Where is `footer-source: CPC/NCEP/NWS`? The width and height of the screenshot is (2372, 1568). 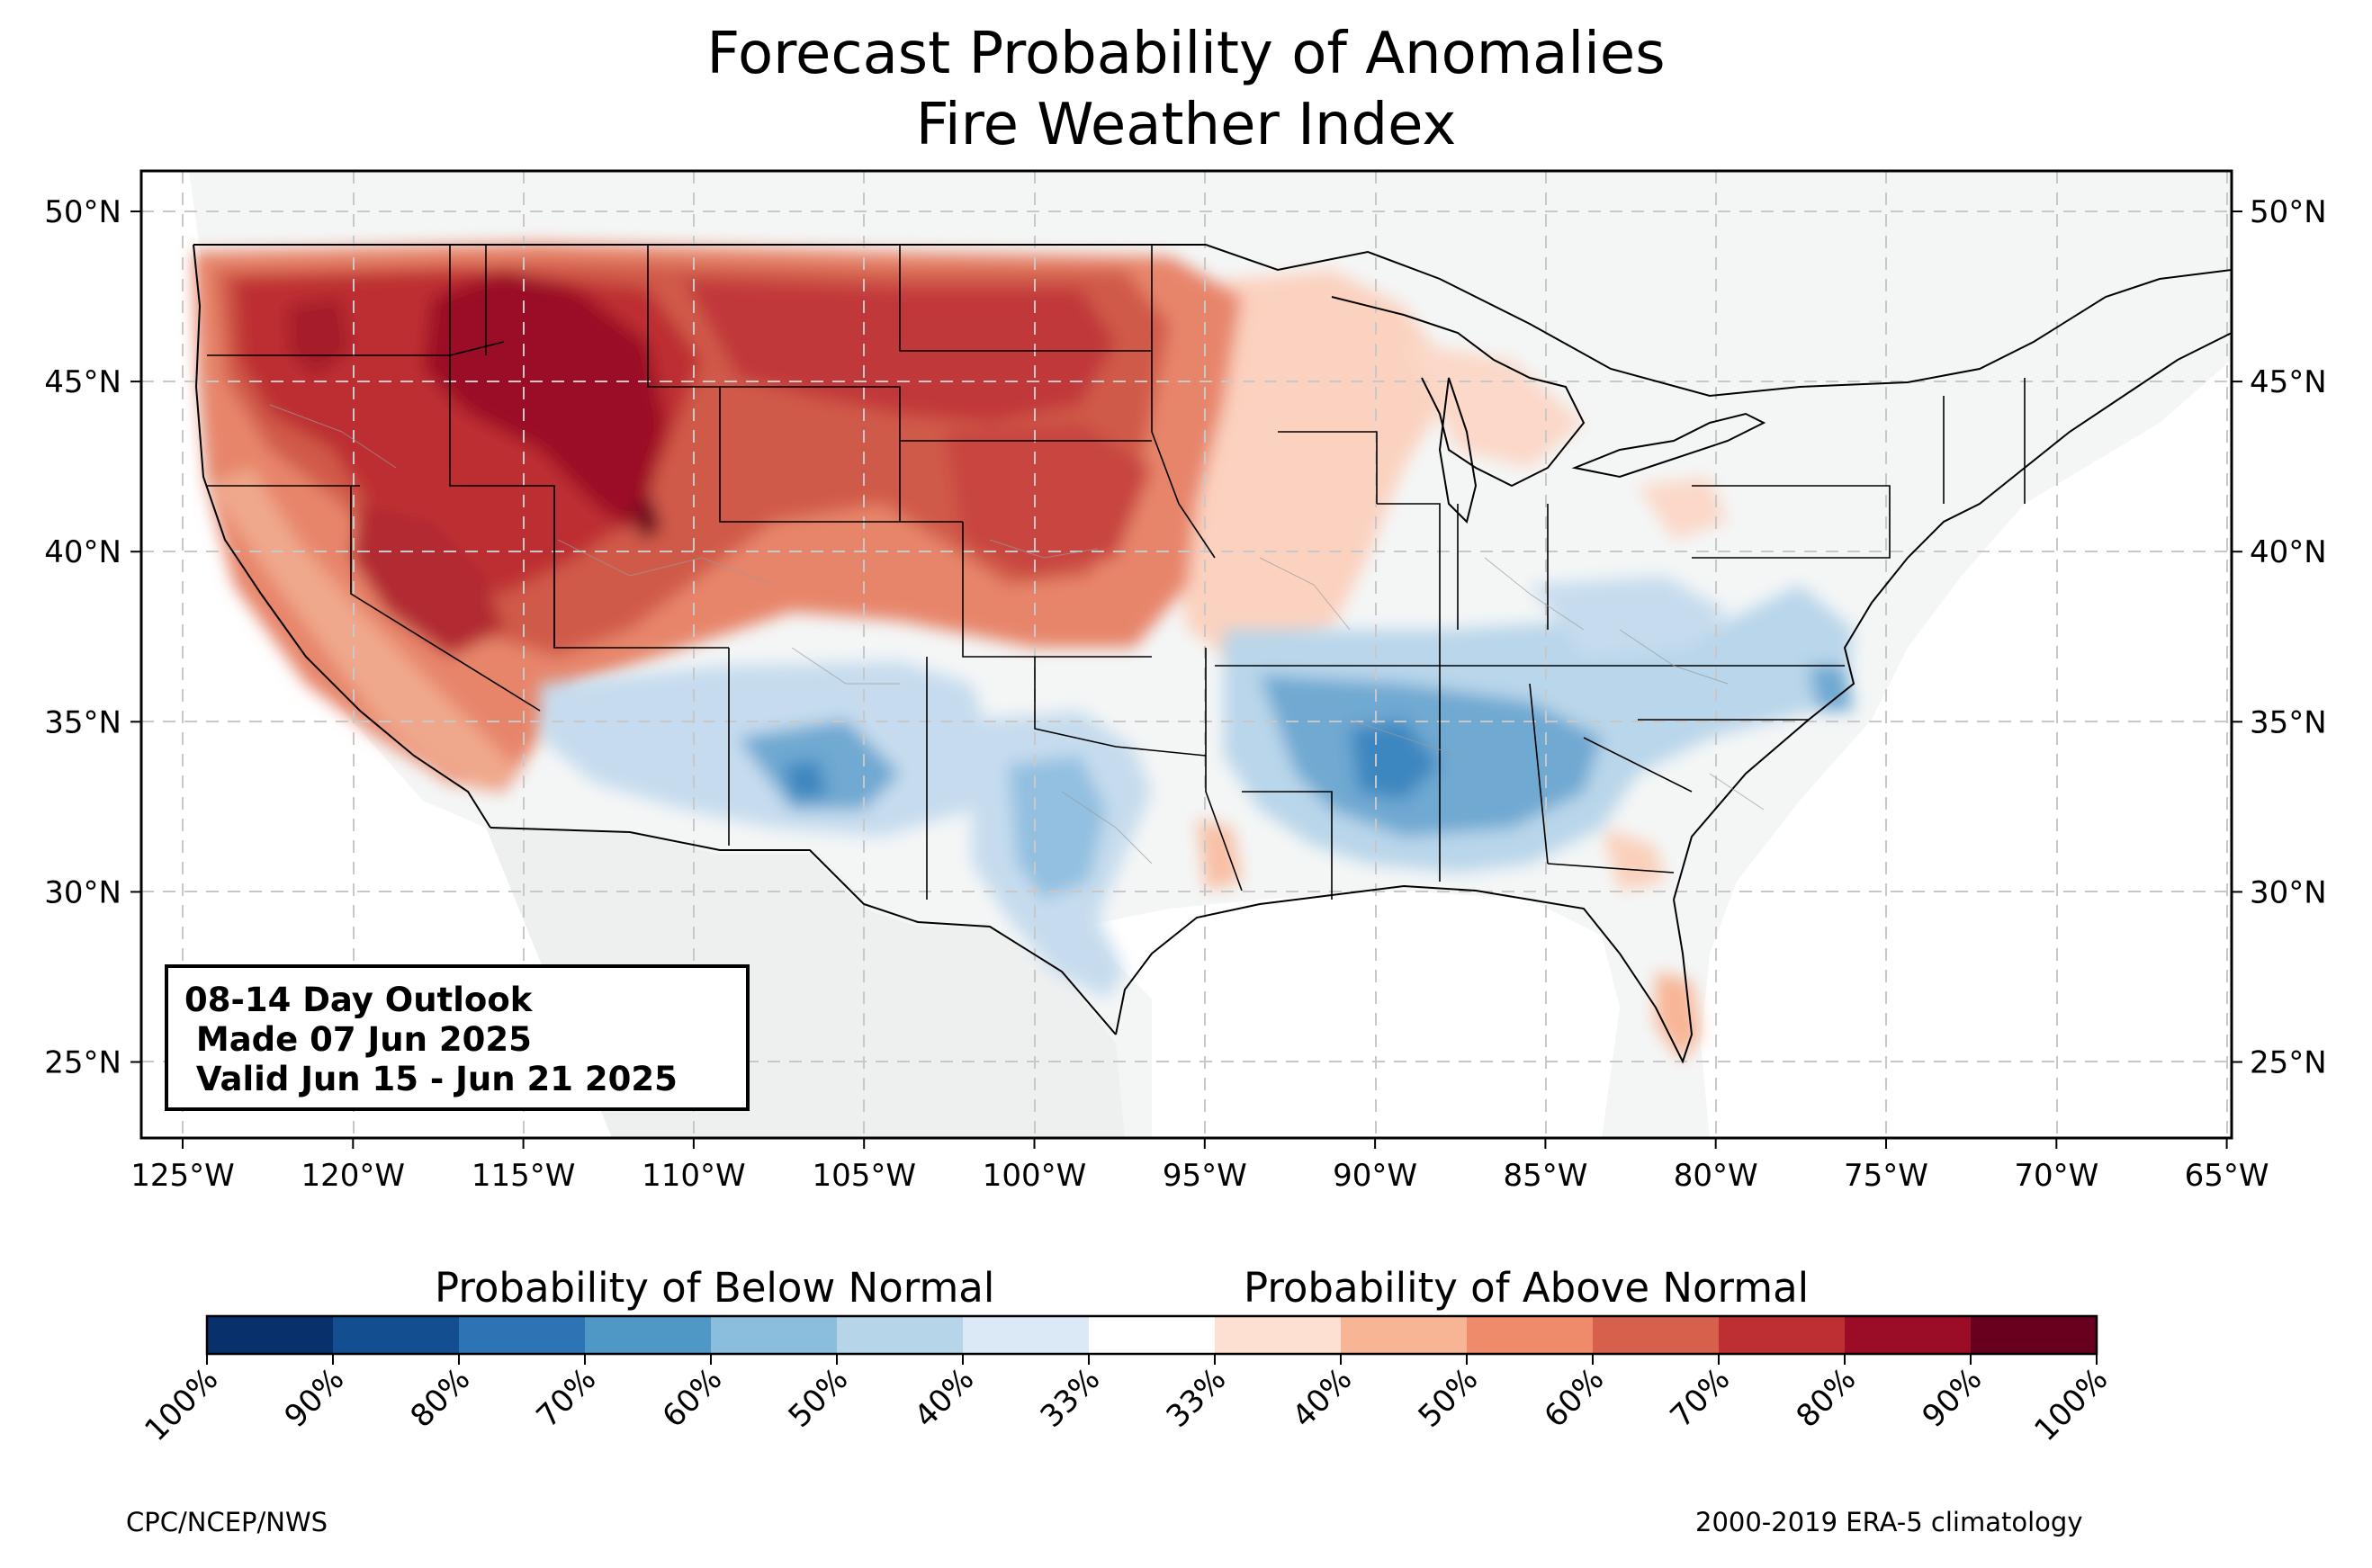 footer-source: CPC/NCEP/NWS is located at coordinates (227, 1522).